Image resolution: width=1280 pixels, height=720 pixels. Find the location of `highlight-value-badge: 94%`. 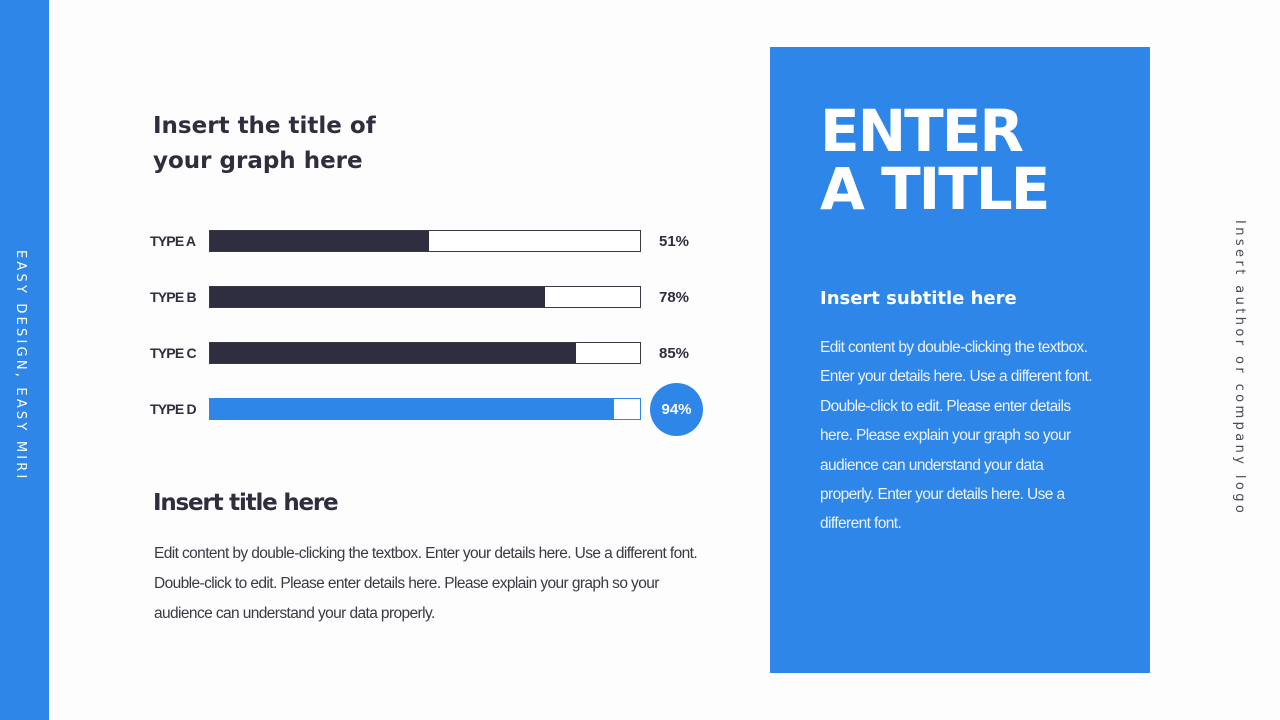

highlight-value-badge: 94% is located at coordinates (676, 409).